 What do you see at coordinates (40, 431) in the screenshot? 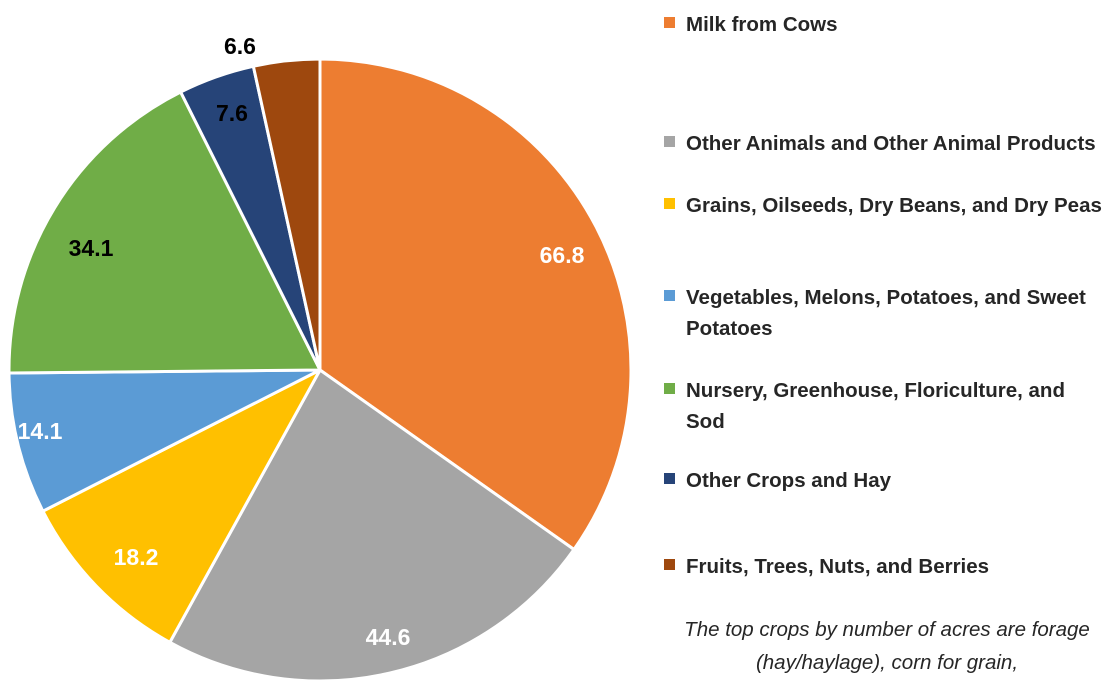
I see `data-label-vegetables: 14.1` at bounding box center [40, 431].